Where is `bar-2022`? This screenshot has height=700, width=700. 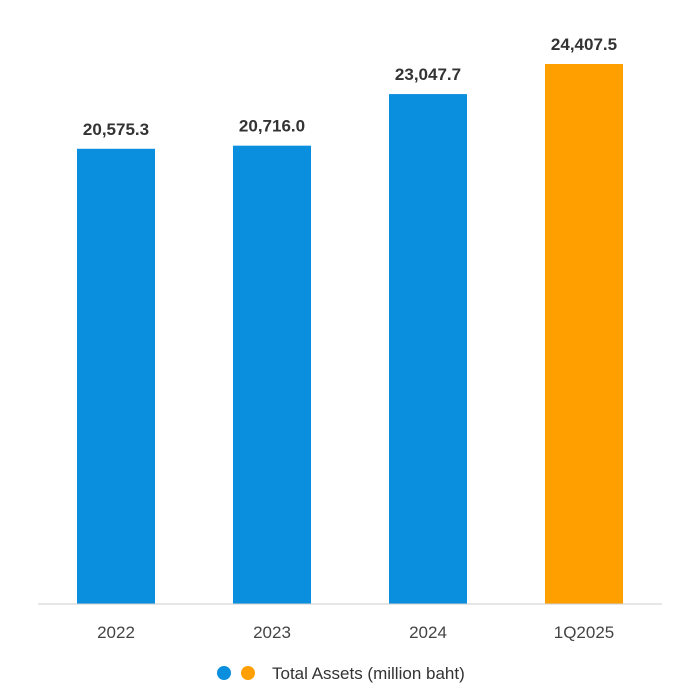
bar-2022 is located at coordinates (116, 376).